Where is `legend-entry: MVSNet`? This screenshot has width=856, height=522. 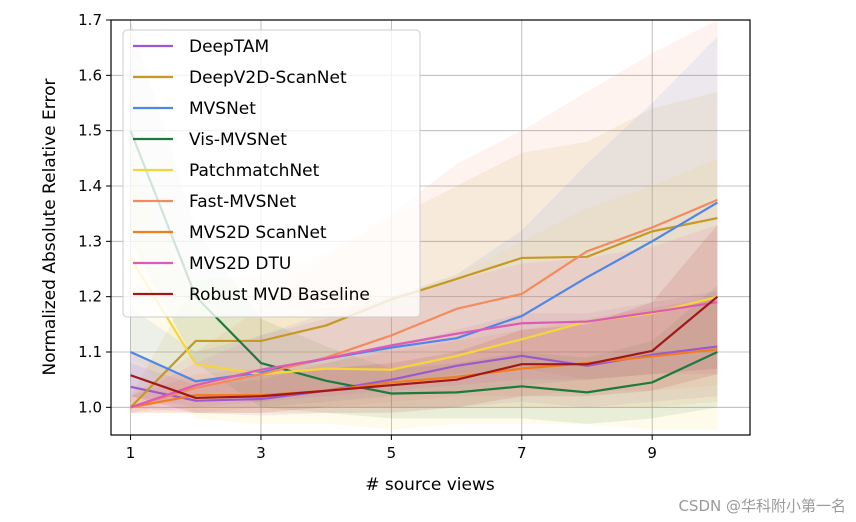
legend-entry: MVSNet is located at coordinates (222, 109).